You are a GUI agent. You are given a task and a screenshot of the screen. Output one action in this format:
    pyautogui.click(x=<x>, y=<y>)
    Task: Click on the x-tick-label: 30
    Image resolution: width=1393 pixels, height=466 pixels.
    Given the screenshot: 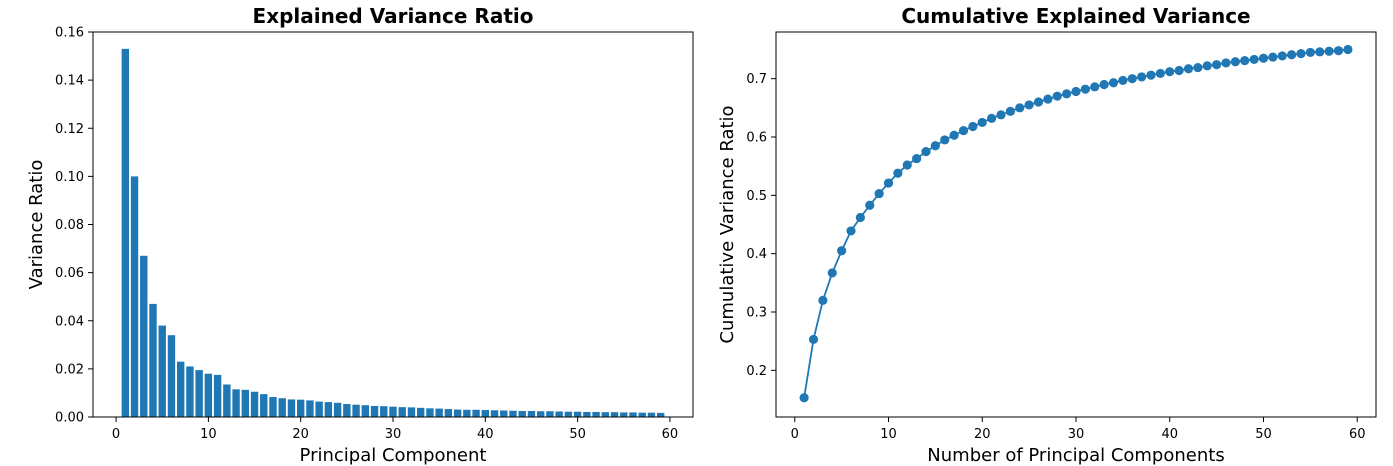 What is the action you would take?
    pyautogui.click(x=1076, y=434)
    